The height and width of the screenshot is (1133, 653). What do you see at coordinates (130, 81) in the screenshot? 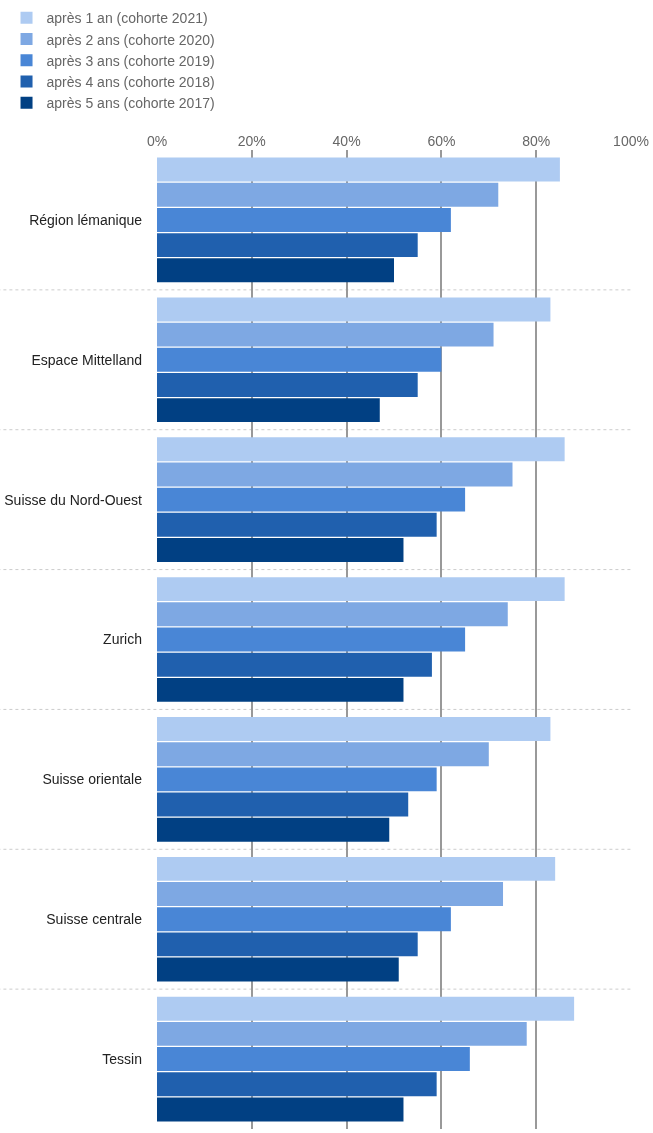
I see `legend-label: après 4 ans (cohorte 2018)` at bounding box center [130, 81].